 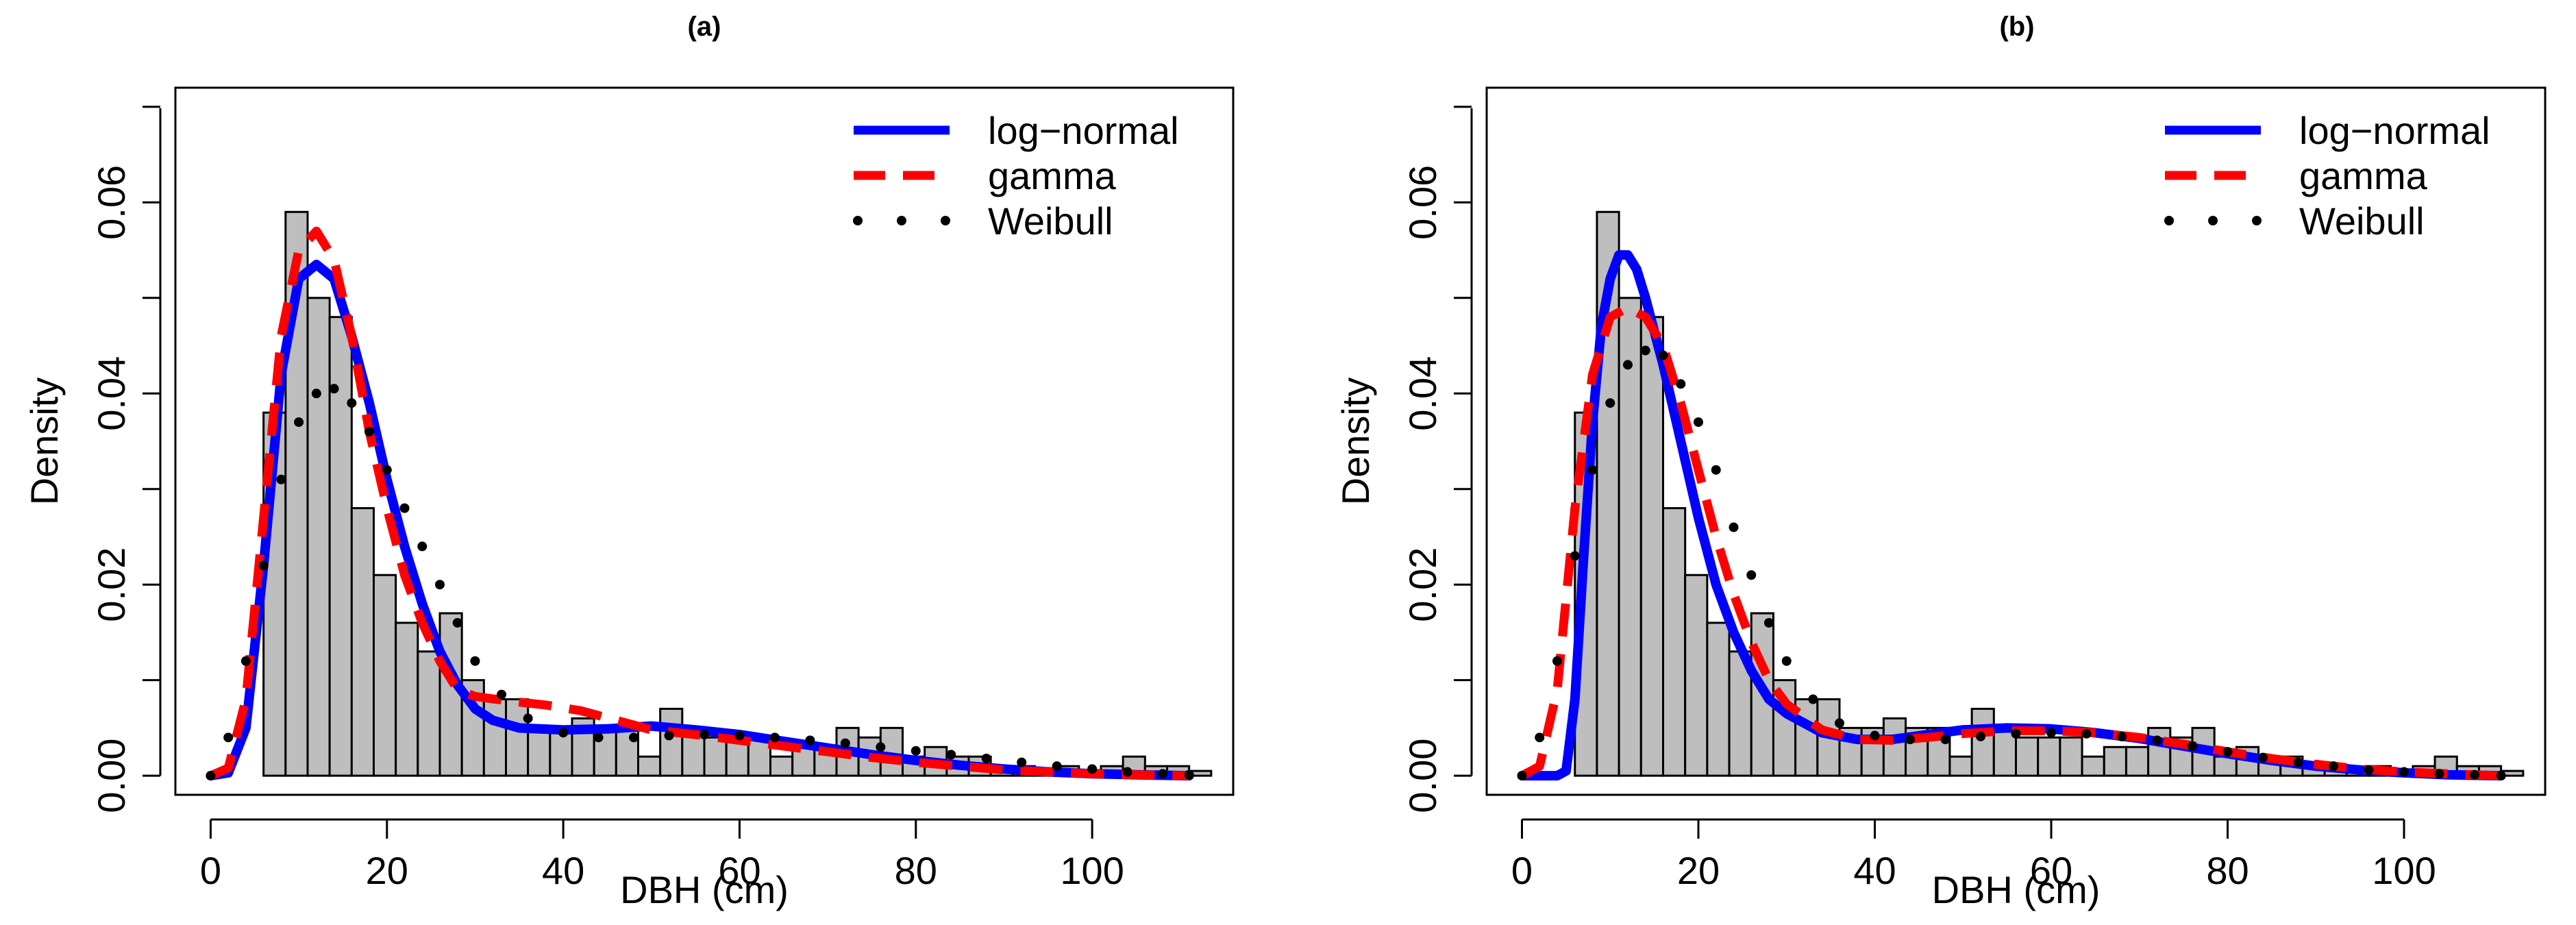 What do you see at coordinates (1874, 870) in the screenshot?
I see `x-tick-label: 40` at bounding box center [1874, 870].